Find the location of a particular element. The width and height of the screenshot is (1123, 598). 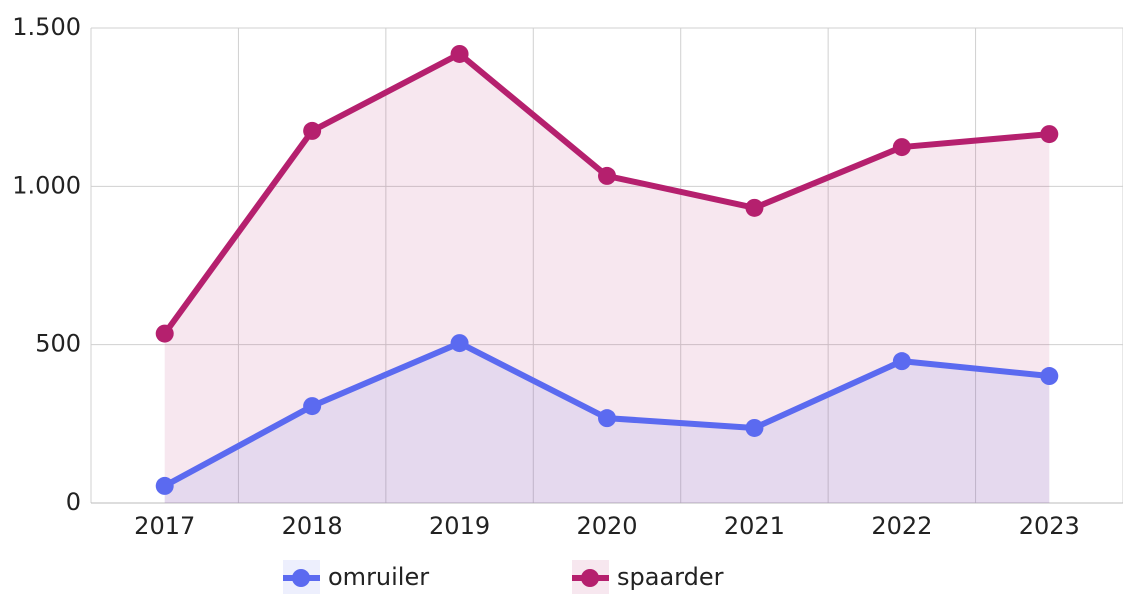

y-tick-label: 0 is located at coordinates (73, 502).